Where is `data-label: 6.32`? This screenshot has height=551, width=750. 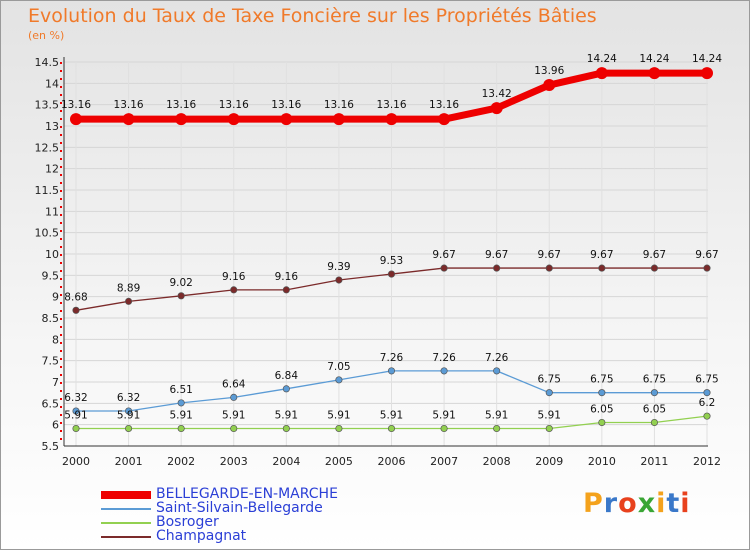
data-label: 6.32 is located at coordinates (75, 398).